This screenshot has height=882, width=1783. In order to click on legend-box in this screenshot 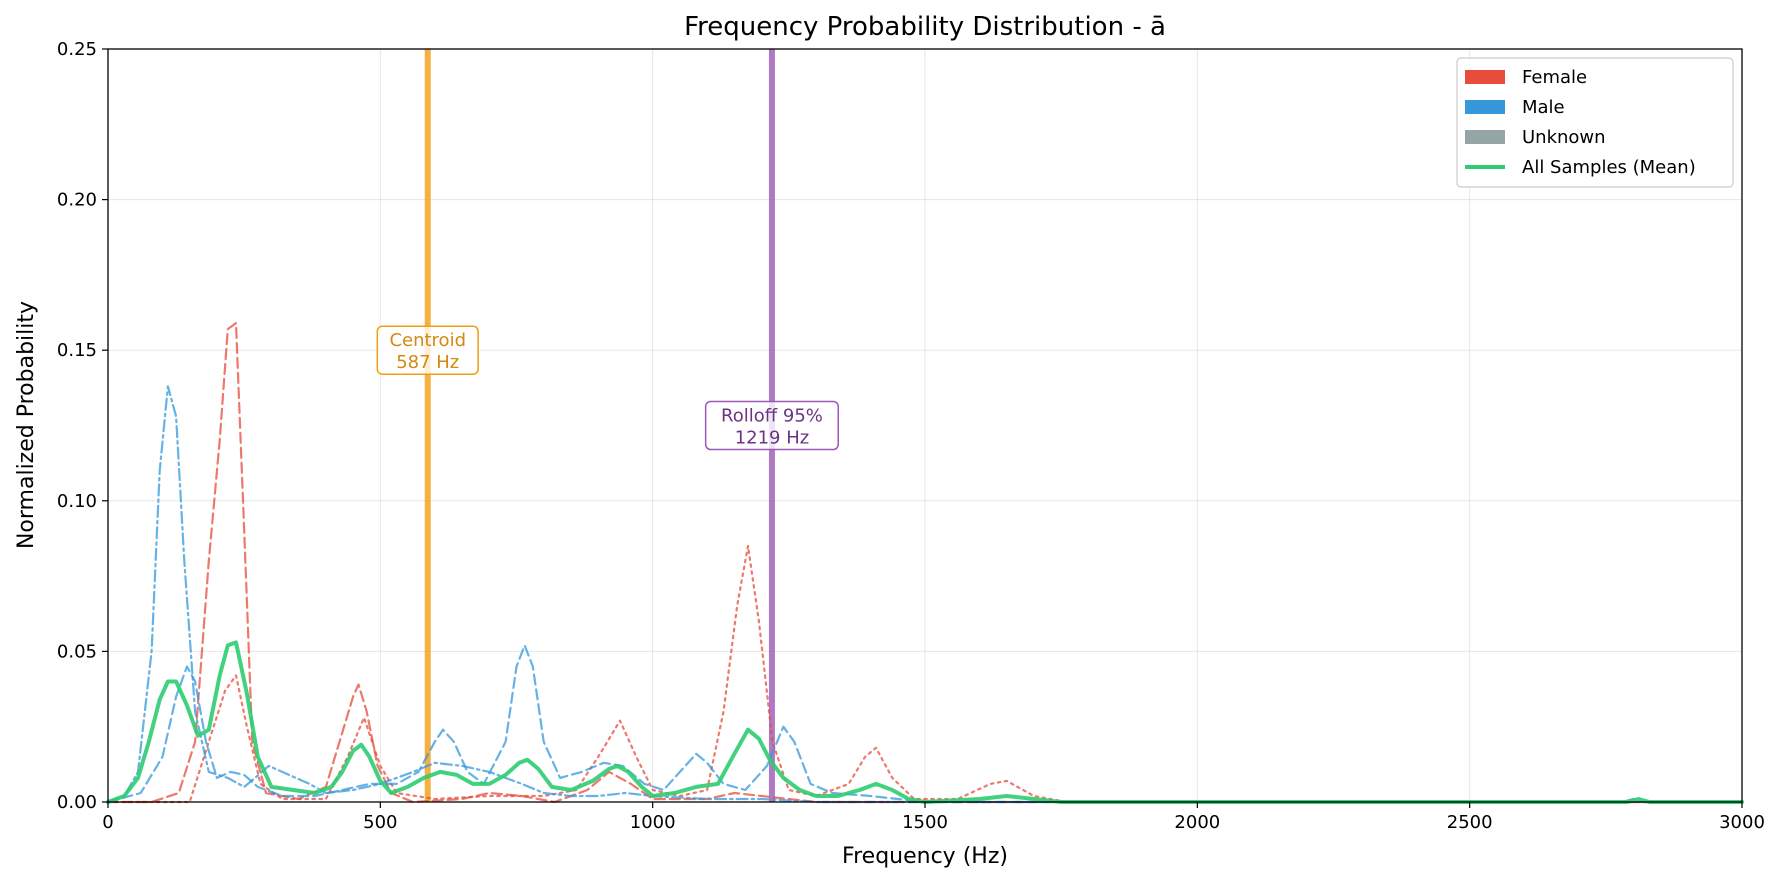, I will do `click(1595, 122)`.